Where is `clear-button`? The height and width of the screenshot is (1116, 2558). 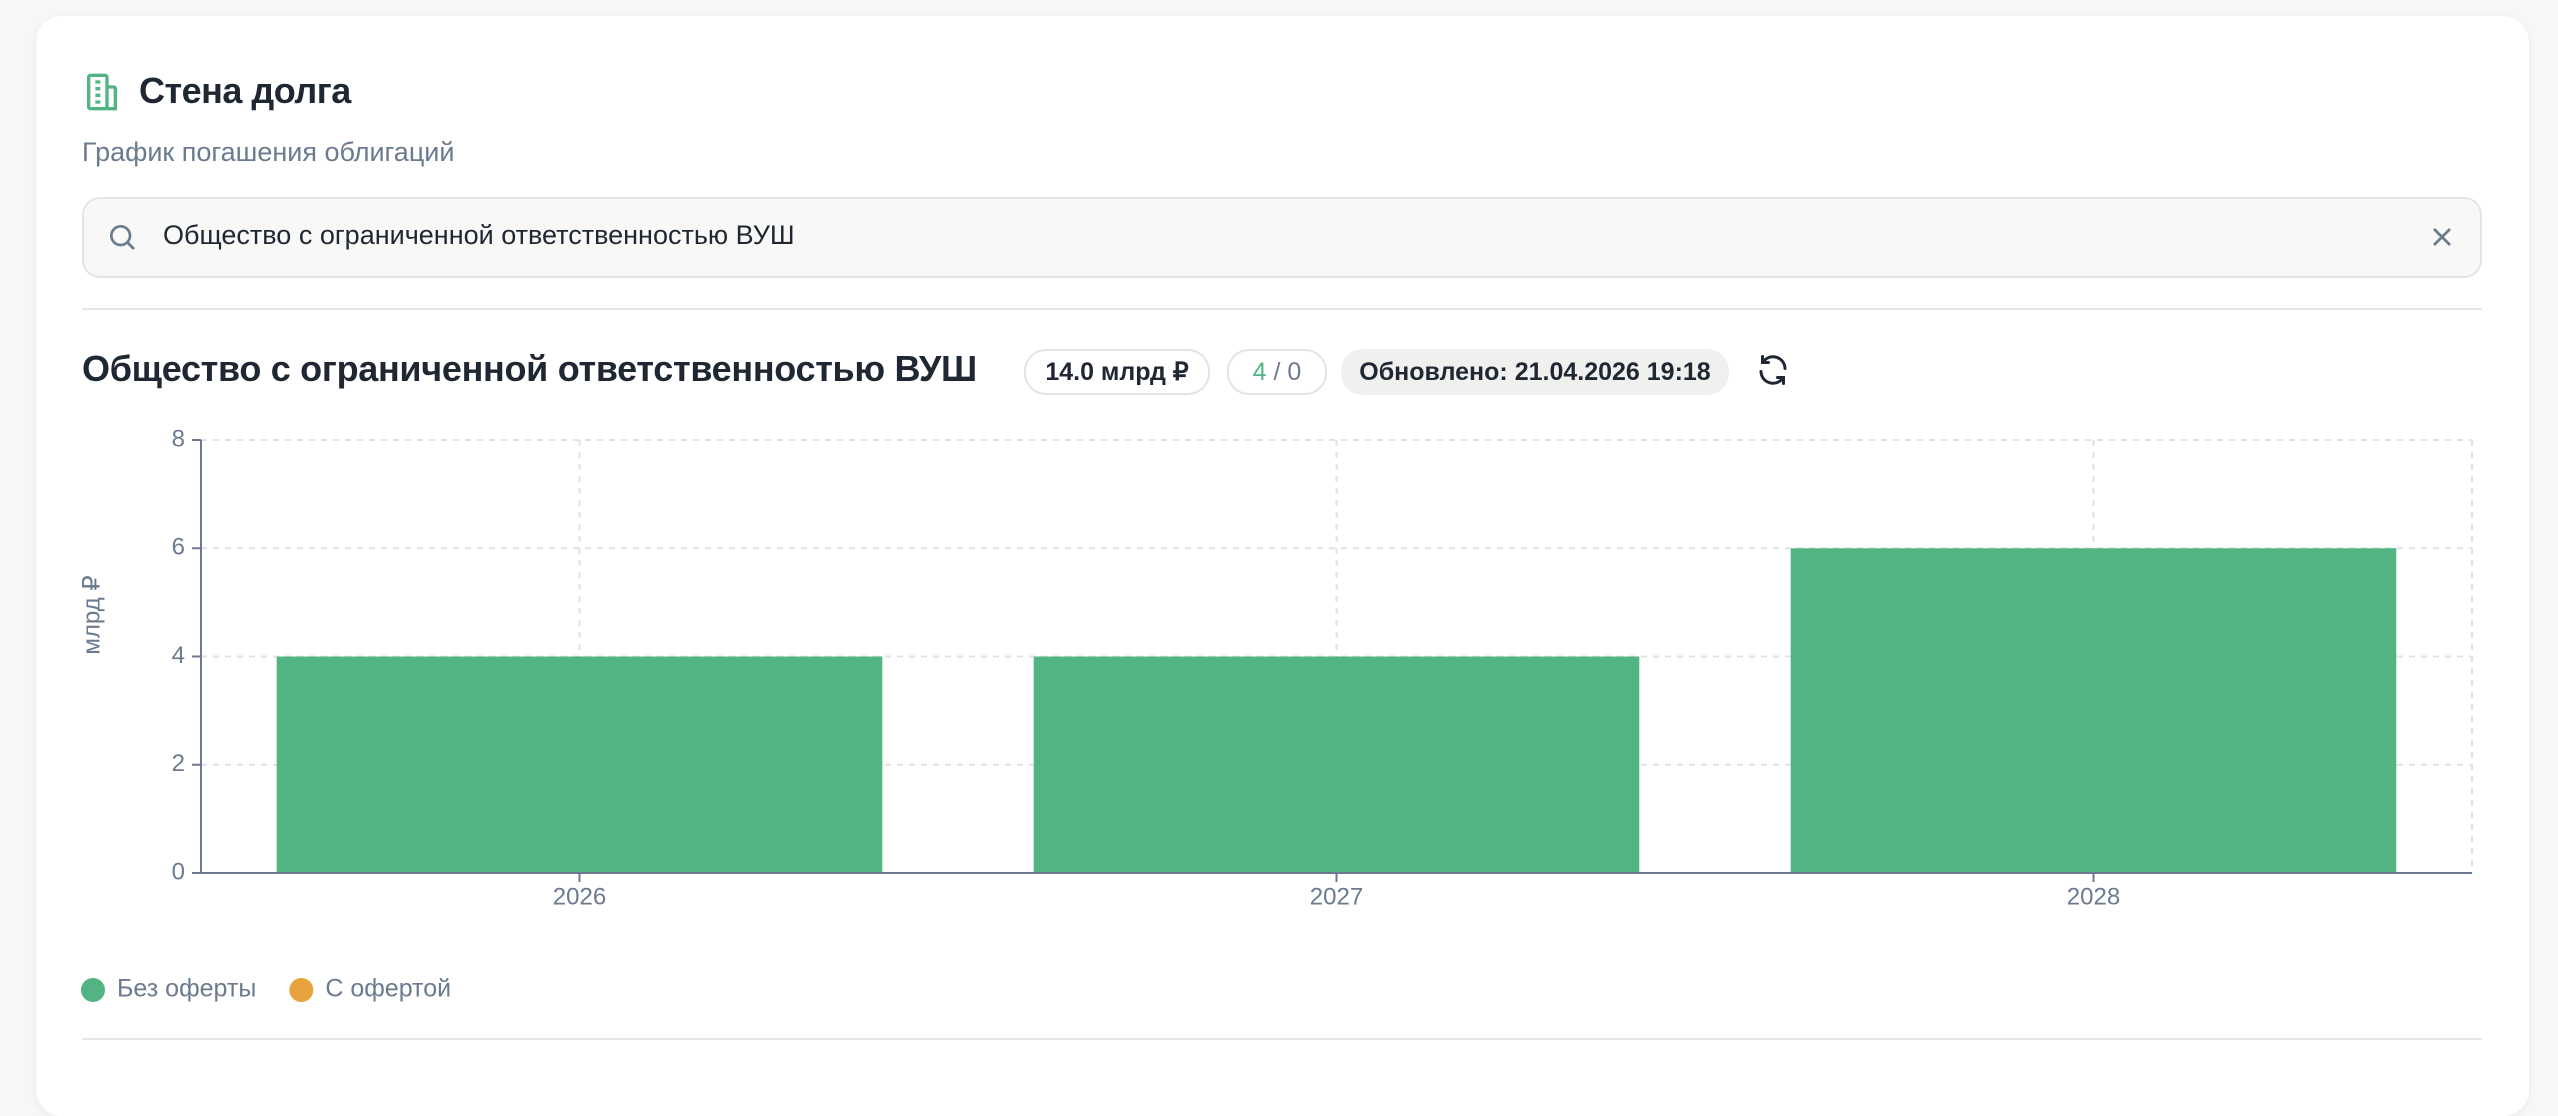 clear-button is located at coordinates (2442, 237).